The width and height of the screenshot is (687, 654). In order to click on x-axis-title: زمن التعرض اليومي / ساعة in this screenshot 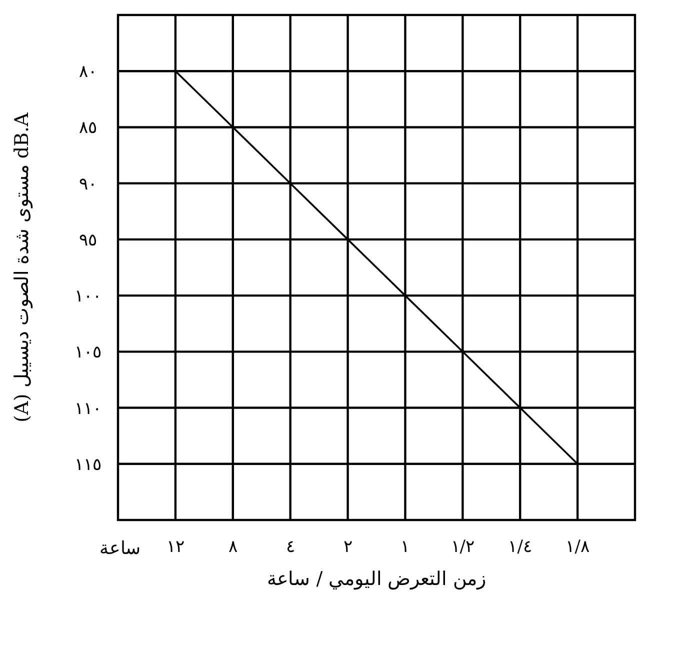, I will do `click(376, 579)`.